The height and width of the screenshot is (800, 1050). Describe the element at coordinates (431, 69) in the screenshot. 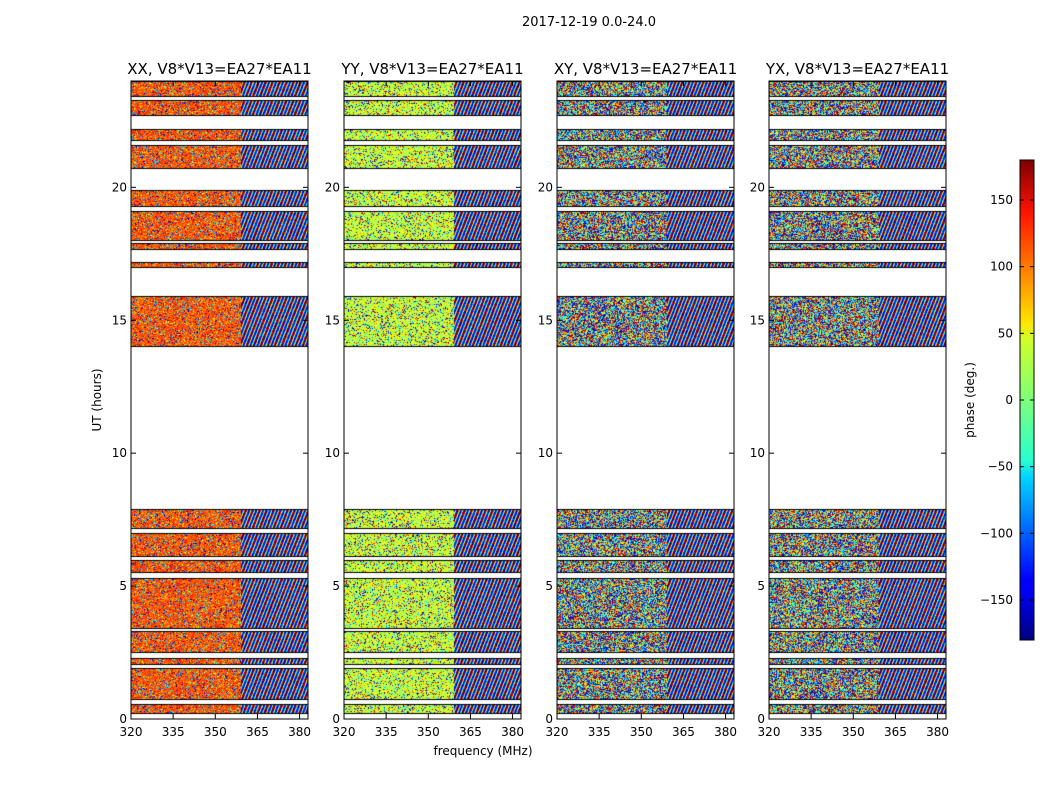

I see `panel-title: YY, V8*V13=EA27*EA11` at that location.